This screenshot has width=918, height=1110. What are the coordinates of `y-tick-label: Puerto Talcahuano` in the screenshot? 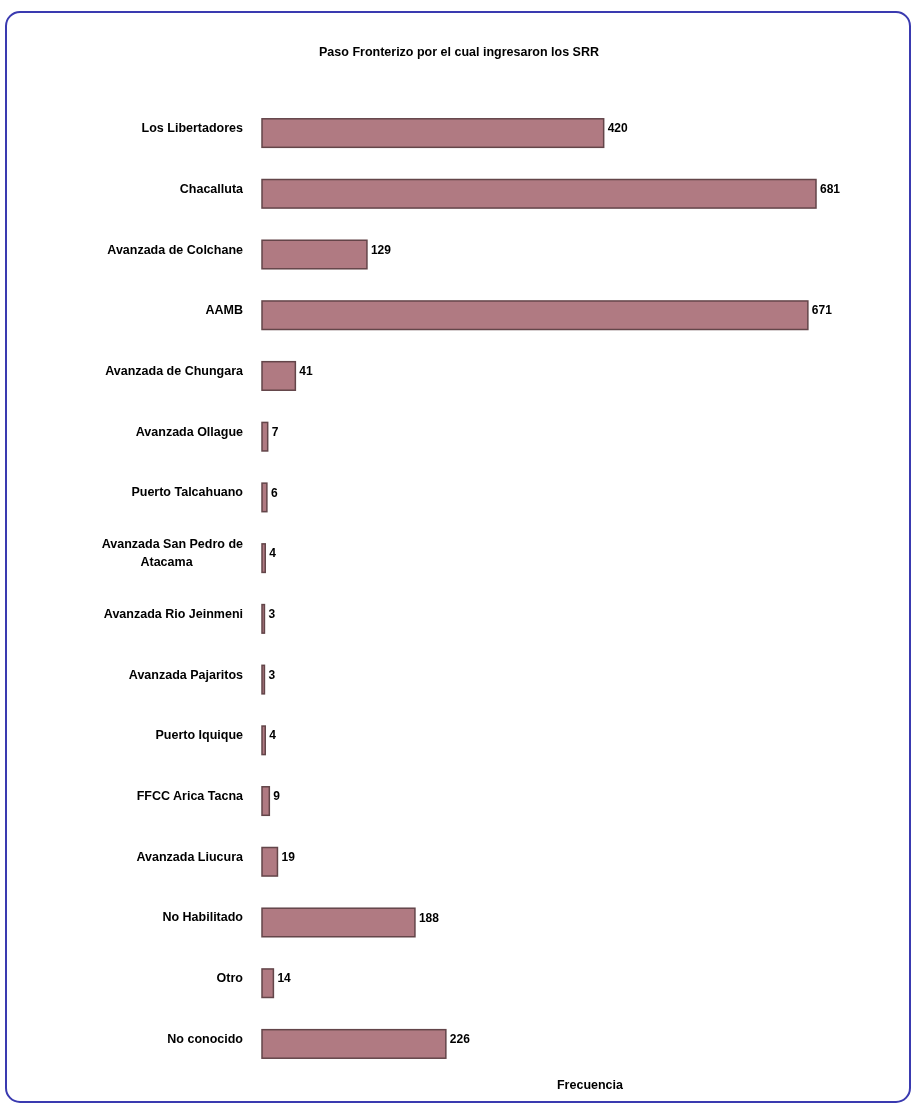 It's located at (187, 492).